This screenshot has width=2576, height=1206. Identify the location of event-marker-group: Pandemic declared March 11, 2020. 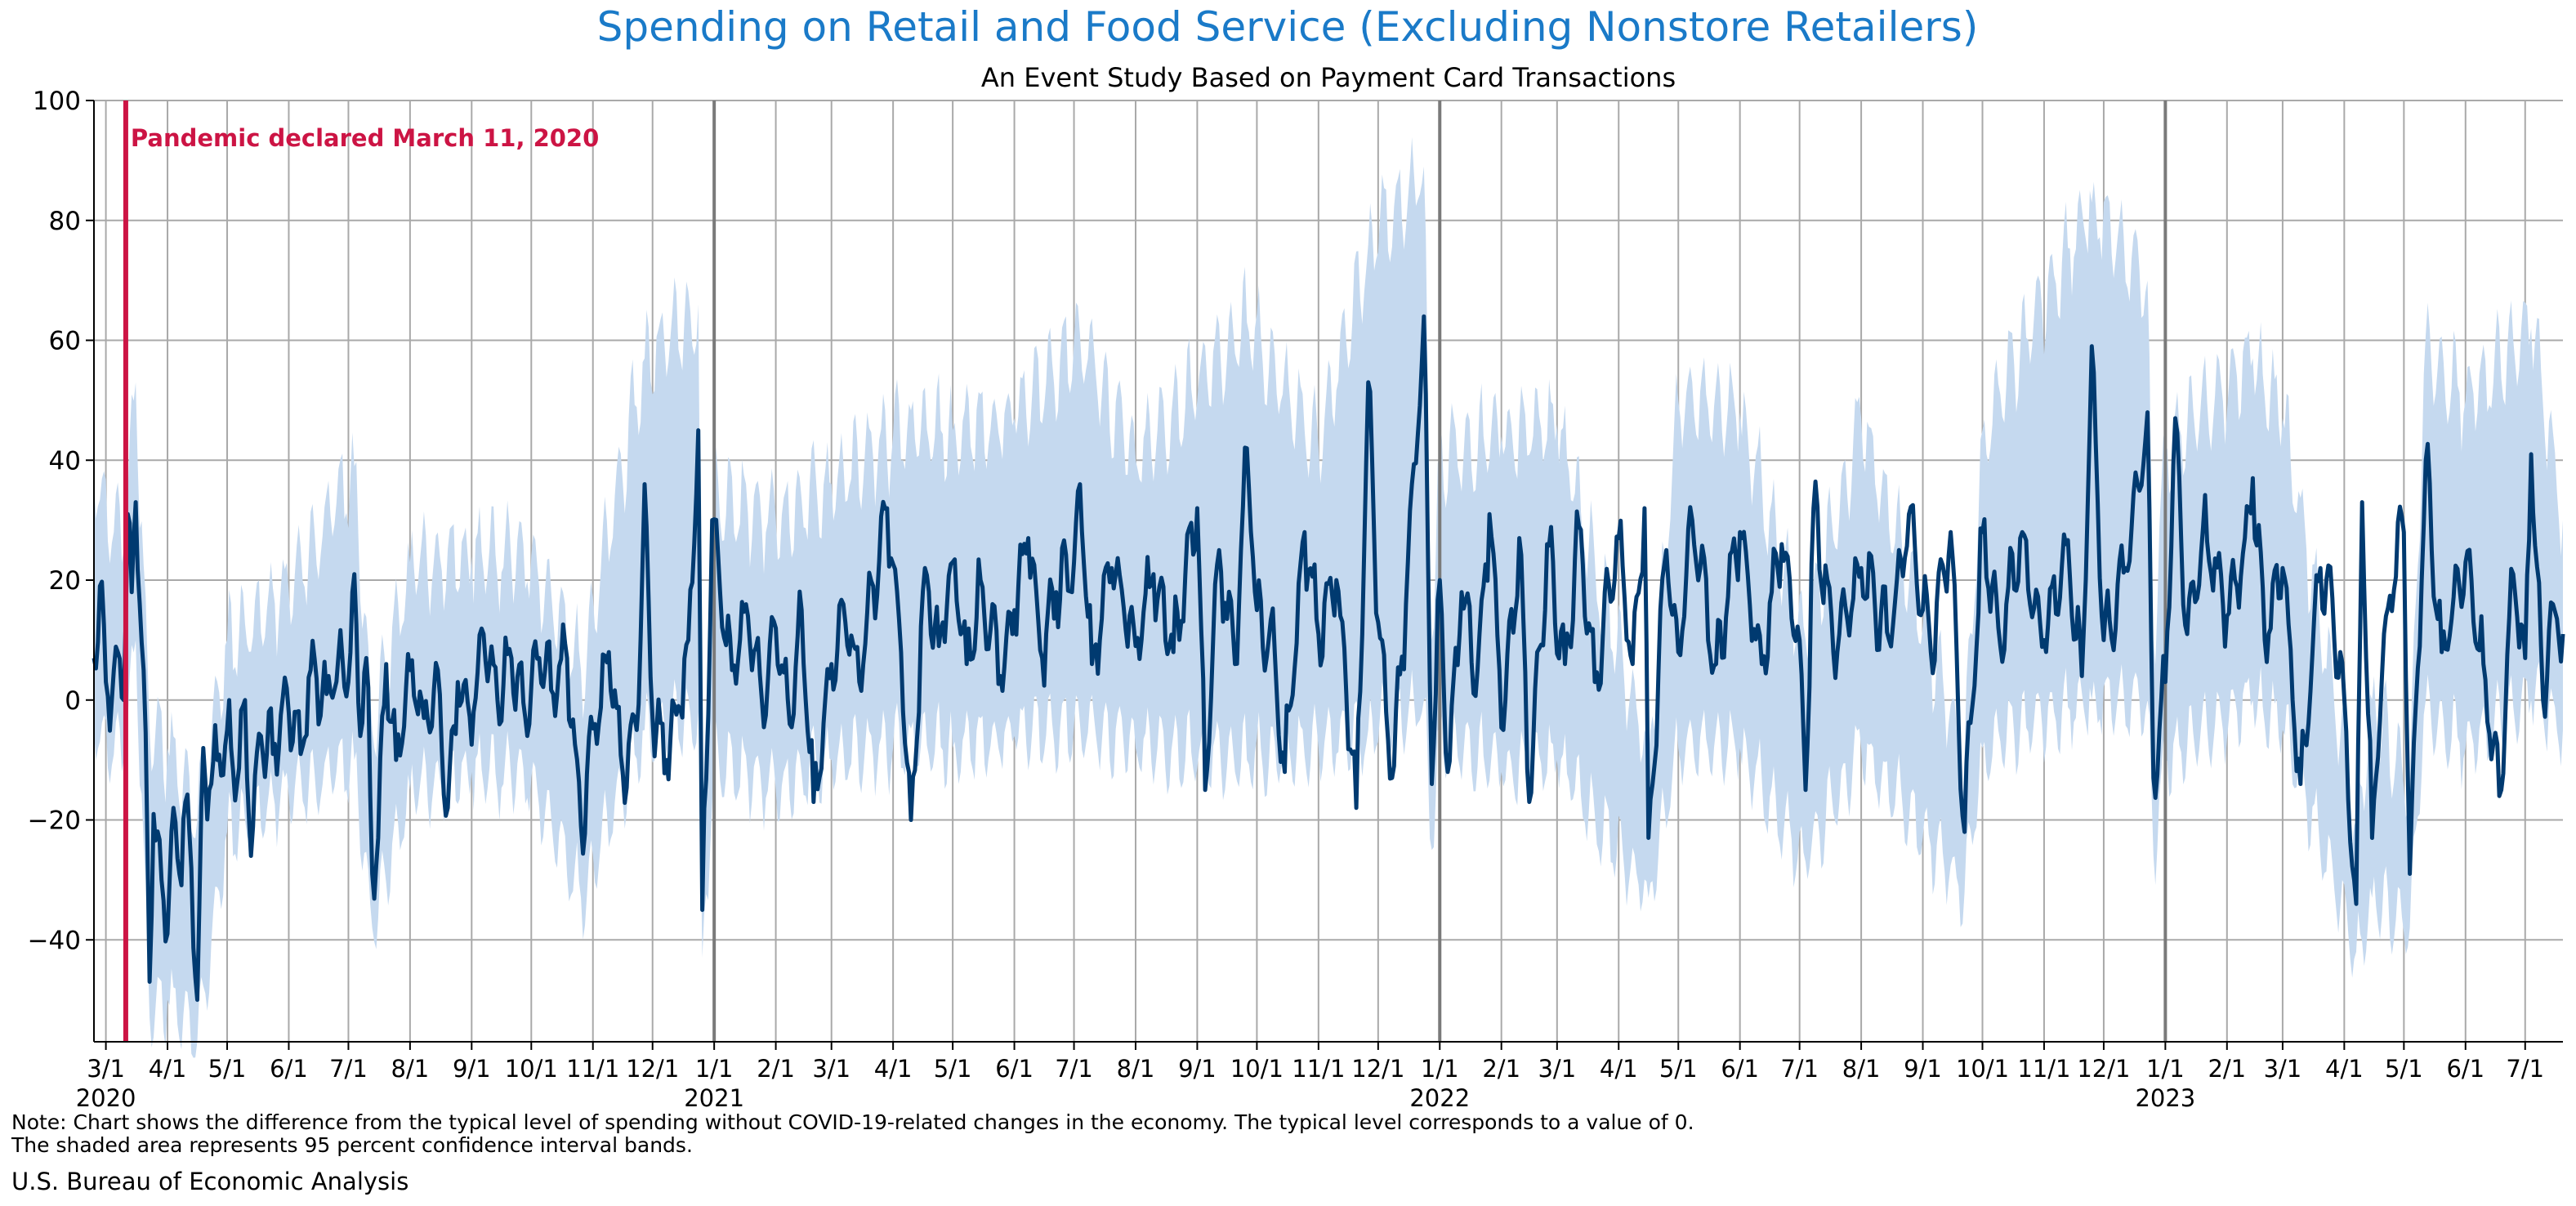
(361, 571).